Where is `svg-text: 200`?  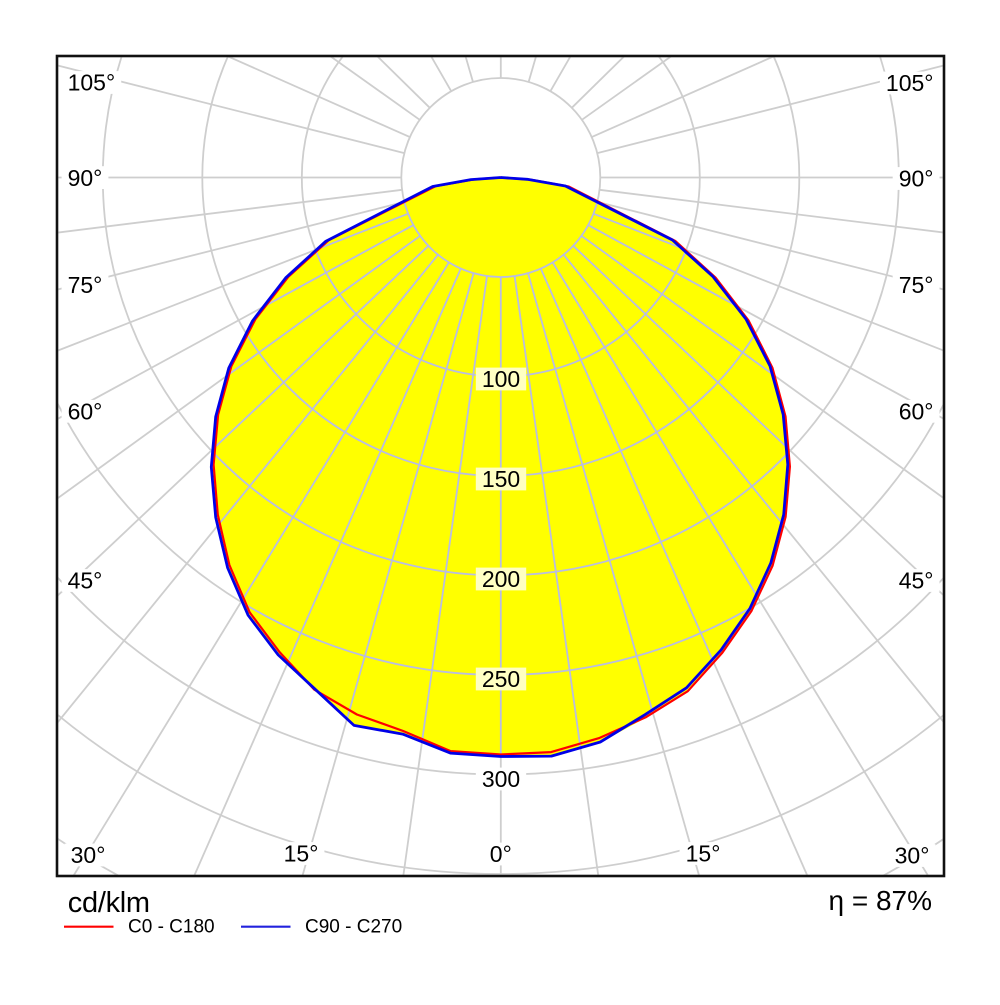 svg-text: 200 is located at coordinates (501, 579).